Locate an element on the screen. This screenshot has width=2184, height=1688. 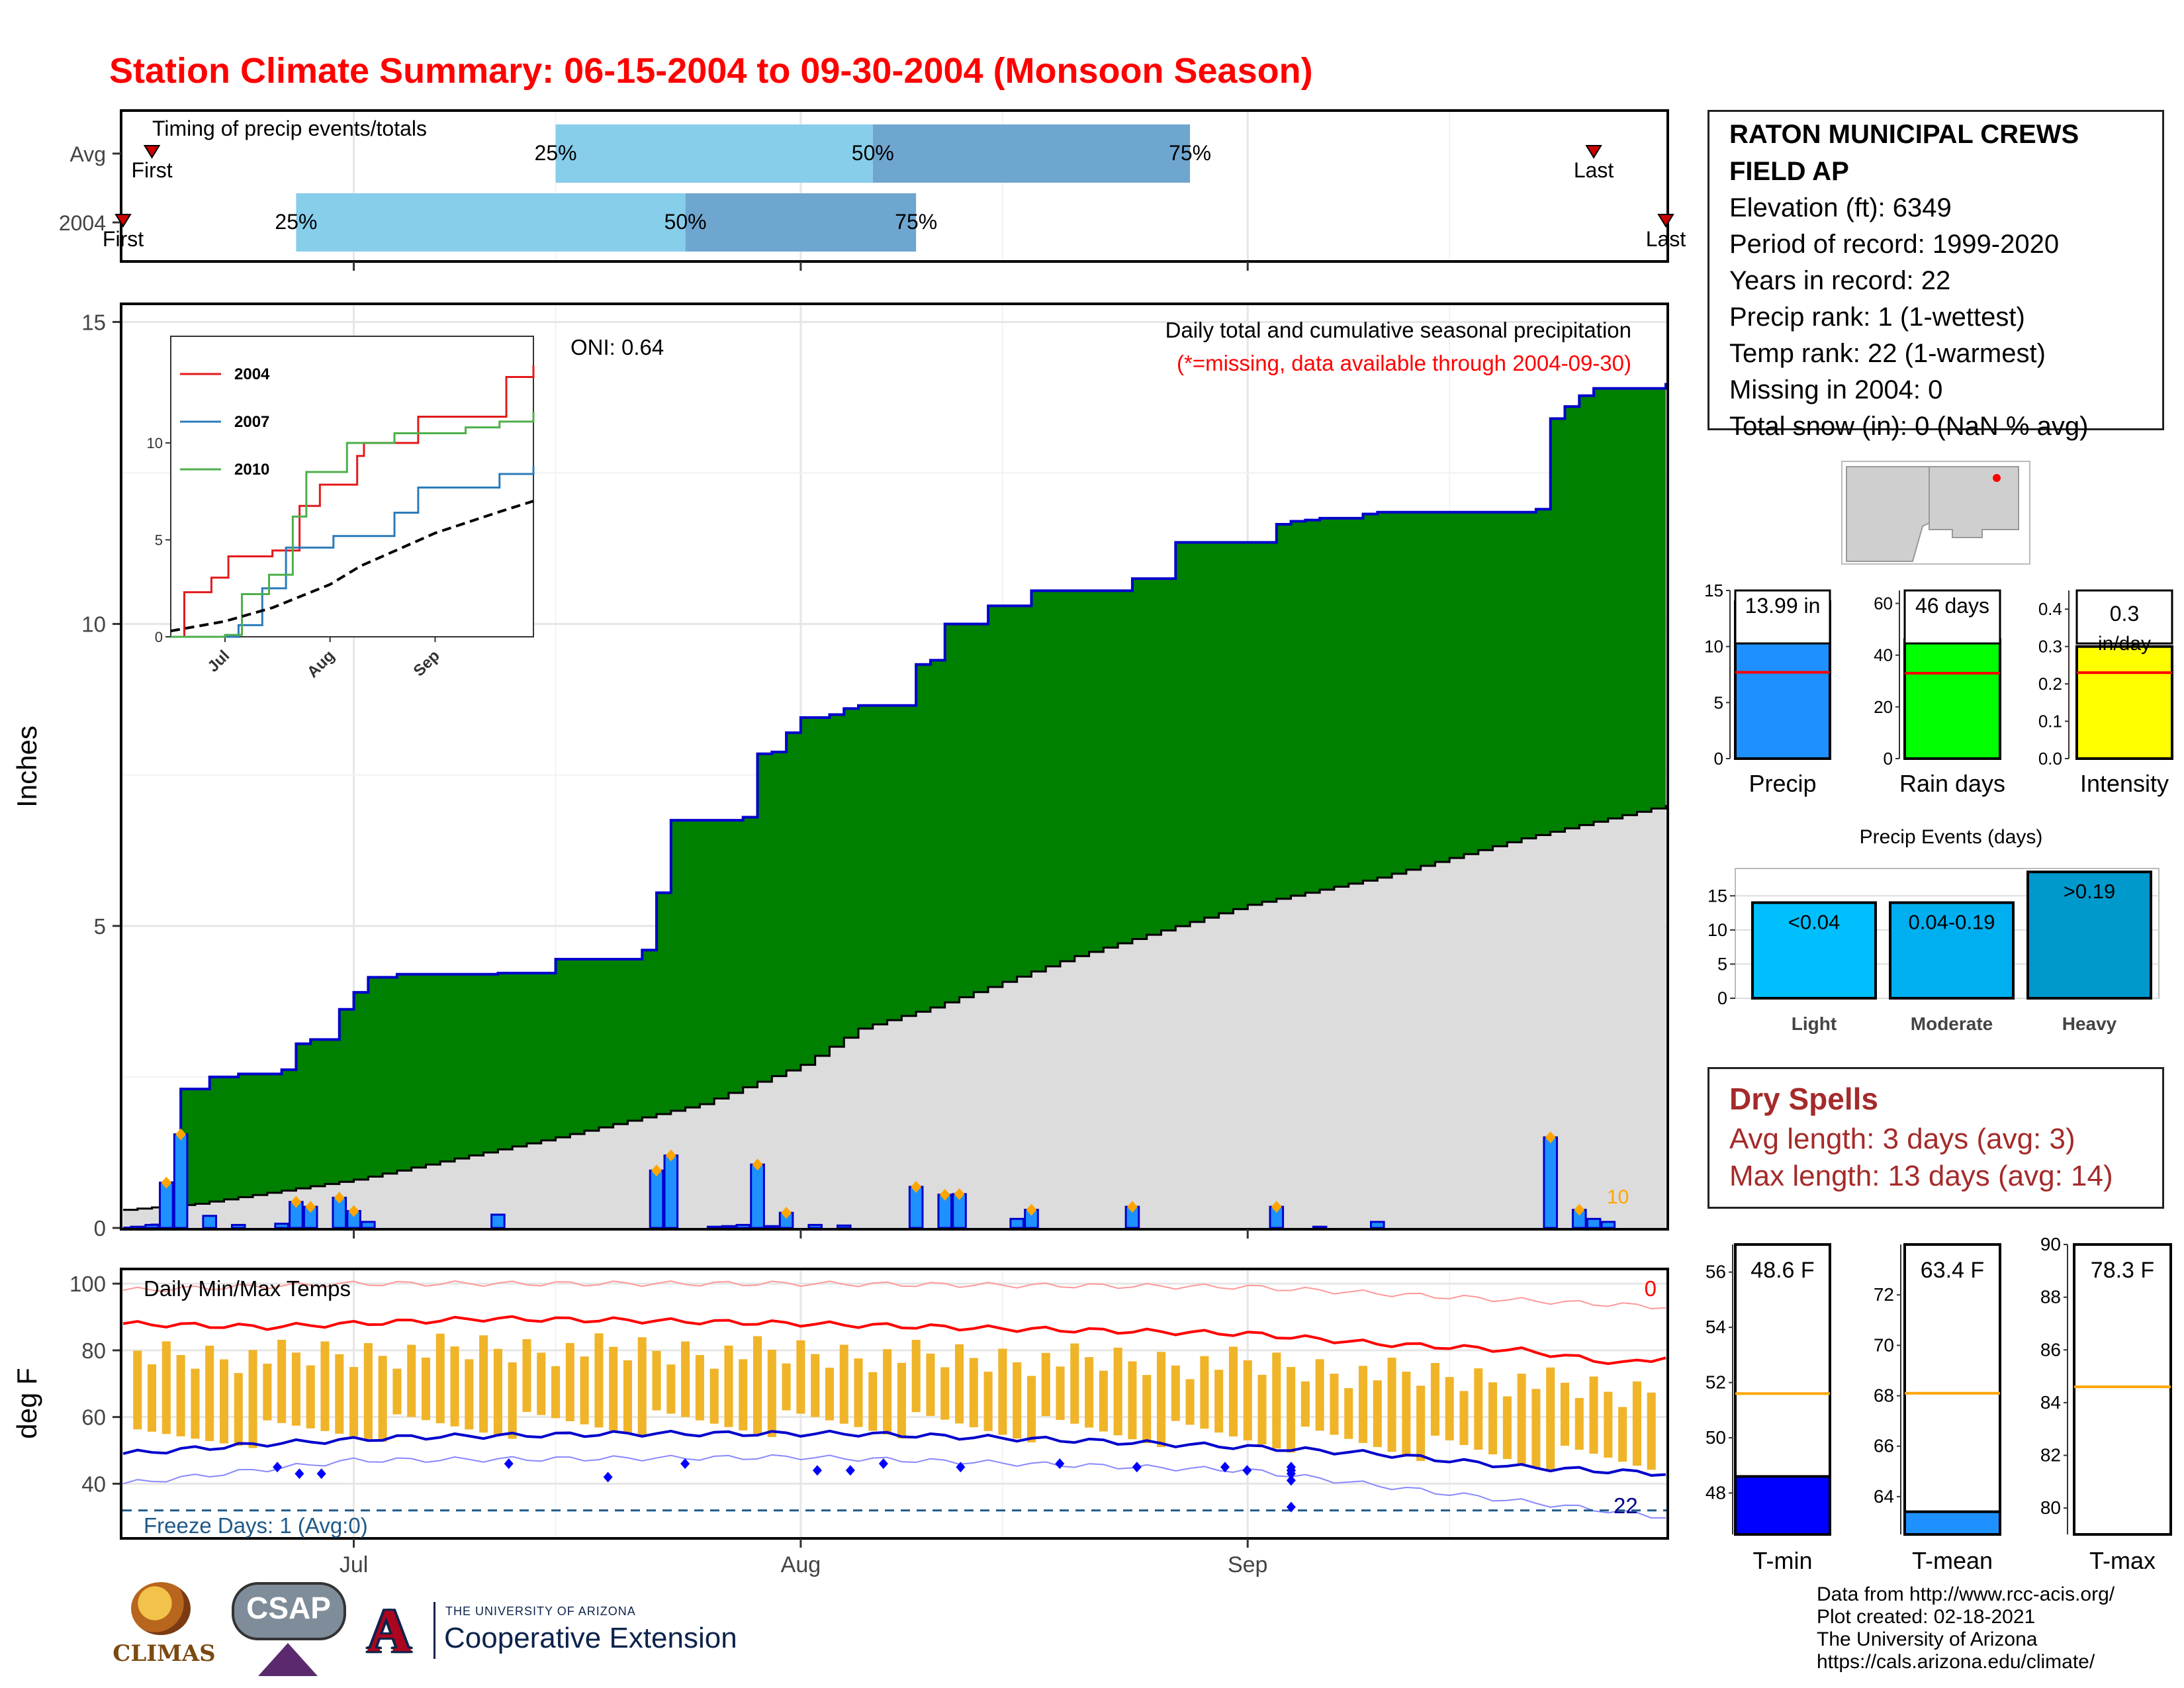
events-bar-label: <0.04 is located at coordinates (1814, 922).